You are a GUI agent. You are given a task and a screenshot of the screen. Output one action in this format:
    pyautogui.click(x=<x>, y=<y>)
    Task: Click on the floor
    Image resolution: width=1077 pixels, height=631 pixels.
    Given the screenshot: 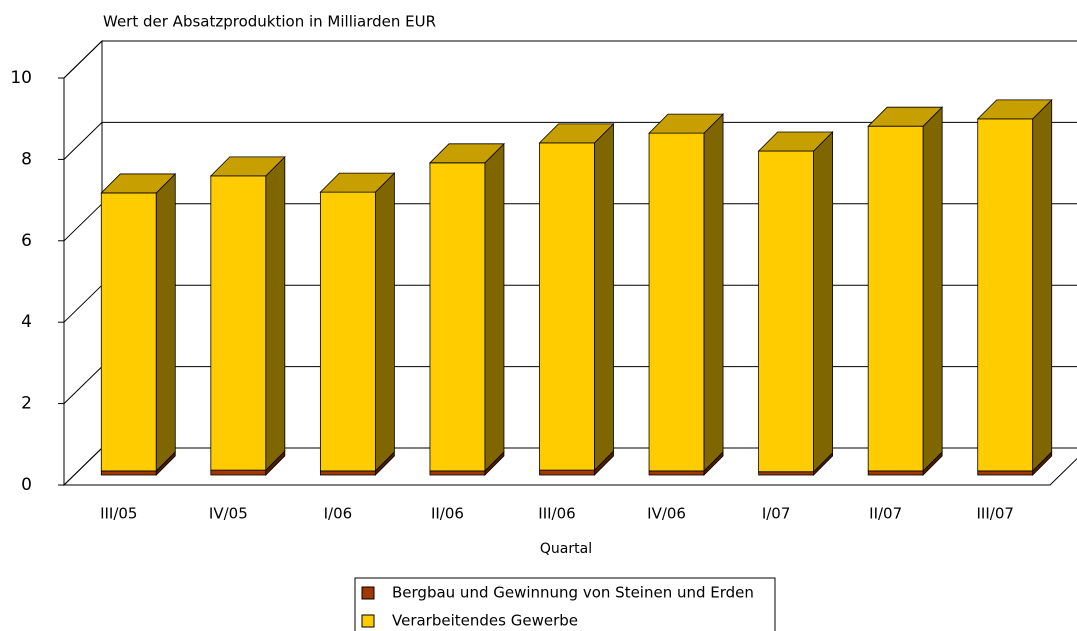 What is the action you would take?
    pyautogui.click(x=570, y=472)
    